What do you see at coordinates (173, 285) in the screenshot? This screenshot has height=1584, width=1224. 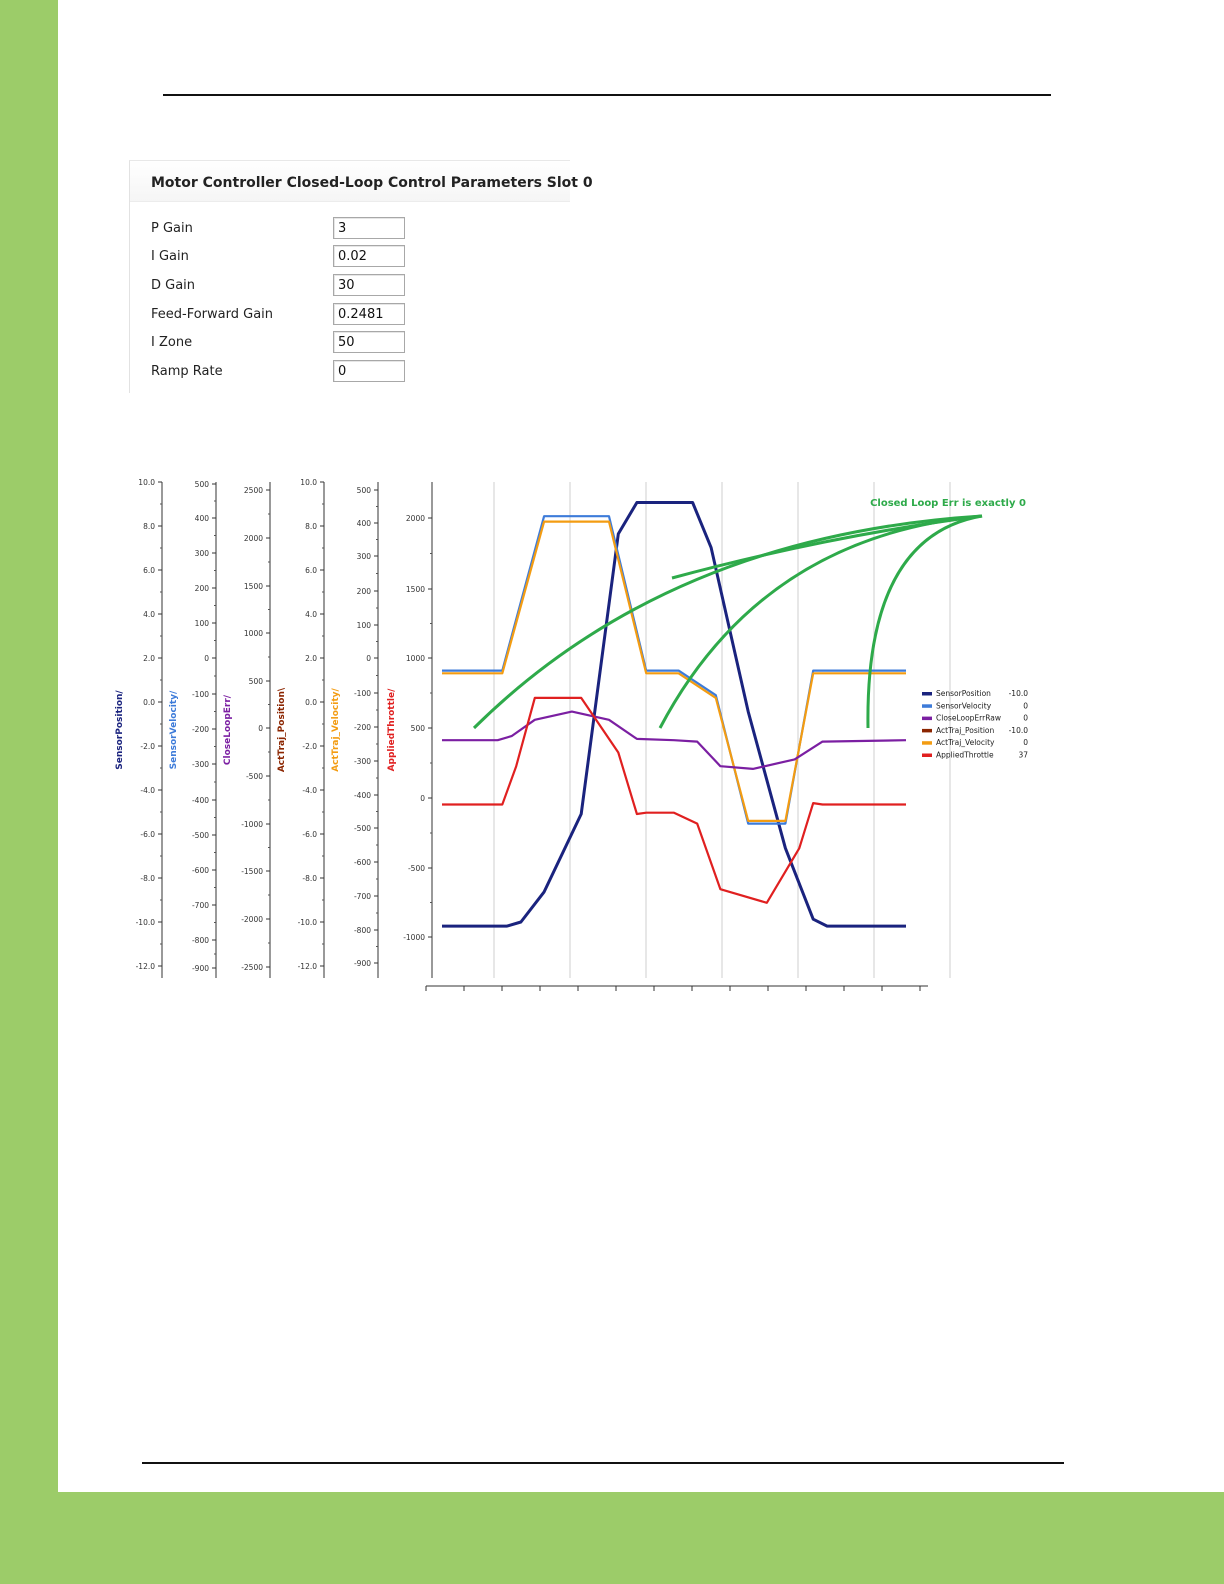 I see `param-label: D Gain` at bounding box center [173, 285].